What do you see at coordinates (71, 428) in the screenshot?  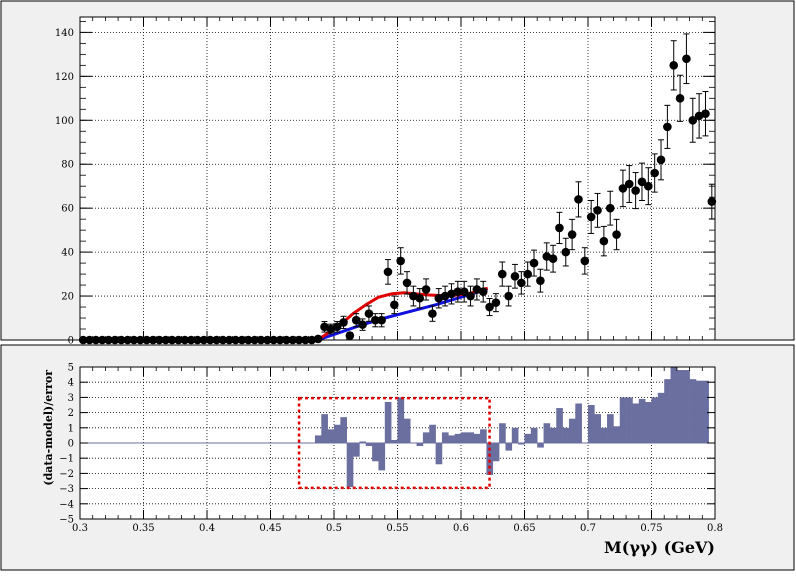 I see `bottom-y-tick-label: 1` at bounding box center [71, 428].